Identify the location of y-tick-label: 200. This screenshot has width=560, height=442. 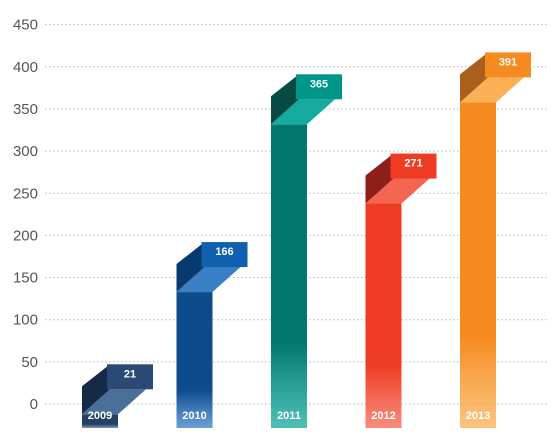
(25, 235).